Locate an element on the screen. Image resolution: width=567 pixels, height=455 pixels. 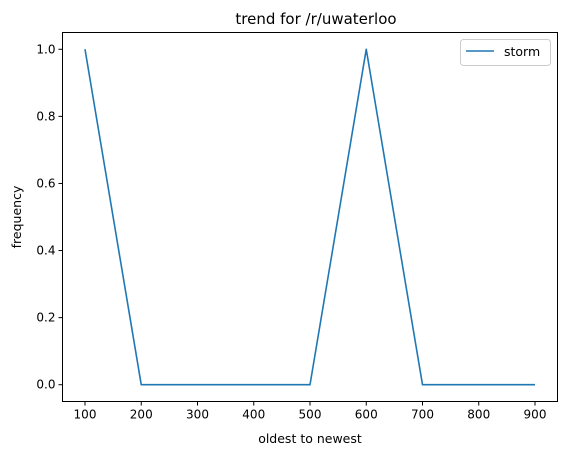
x-axis-label: oldest to newest is located at coordinates (310, 438).